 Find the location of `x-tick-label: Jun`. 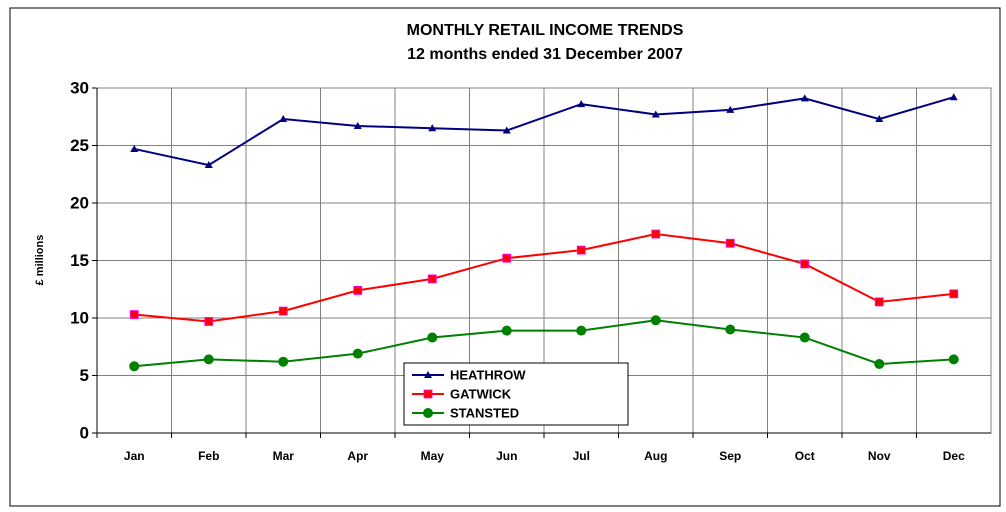

x-tick-label: Jun is located at coordinates (506, 456).